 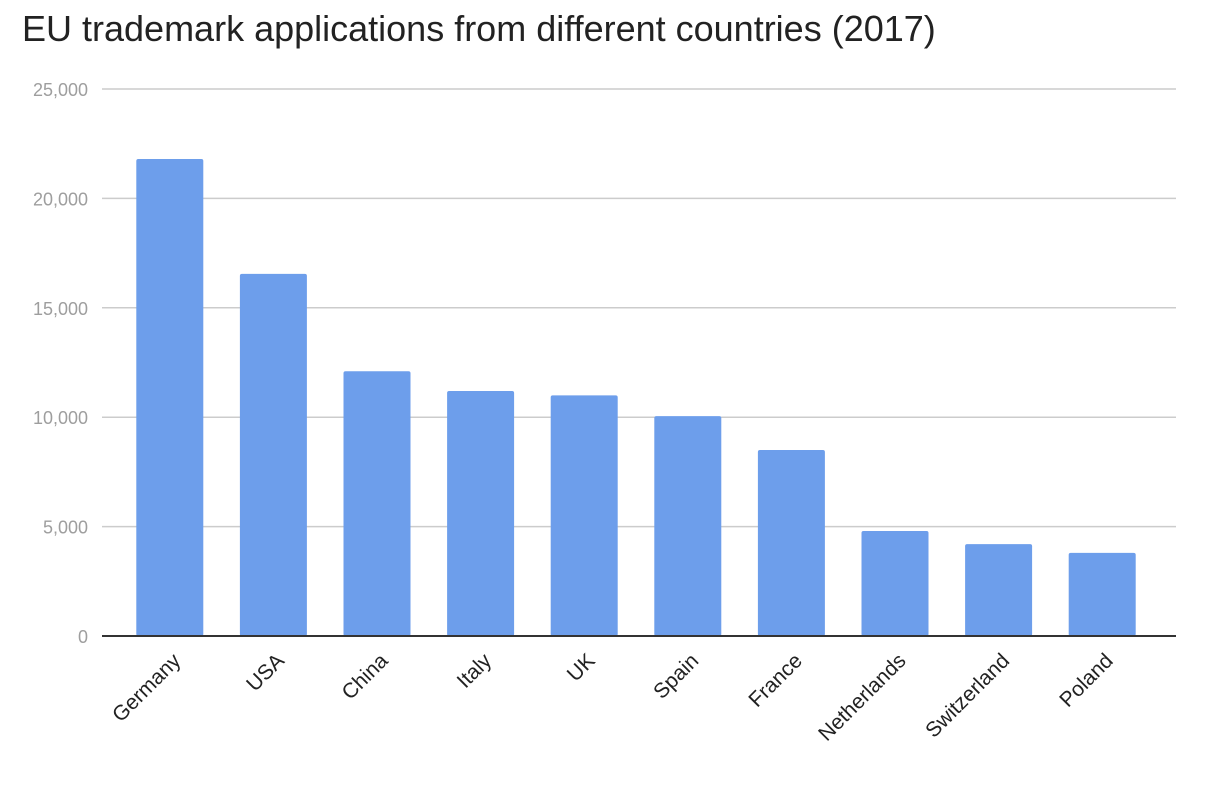 I want to click on bar-uk, so click(x=584, y=515).